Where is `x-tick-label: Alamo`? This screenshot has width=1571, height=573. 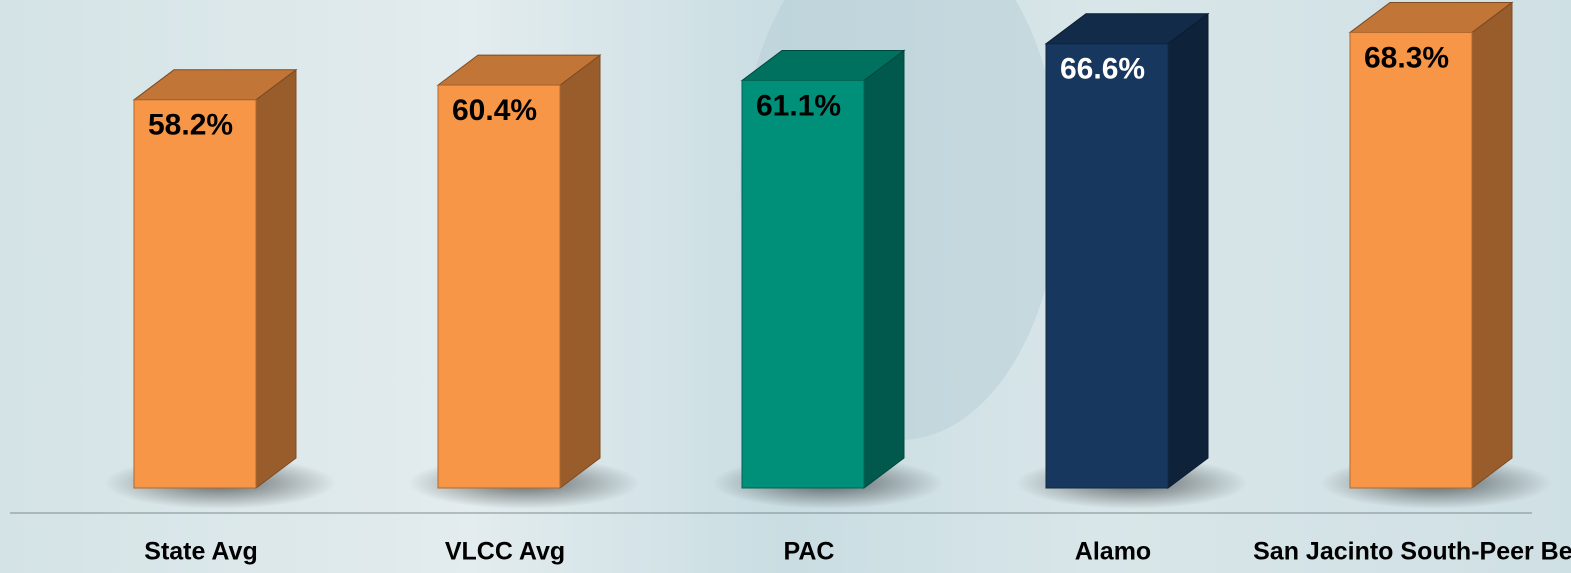
x-tick-label: Alamo is located at coordinates (1113, 552).